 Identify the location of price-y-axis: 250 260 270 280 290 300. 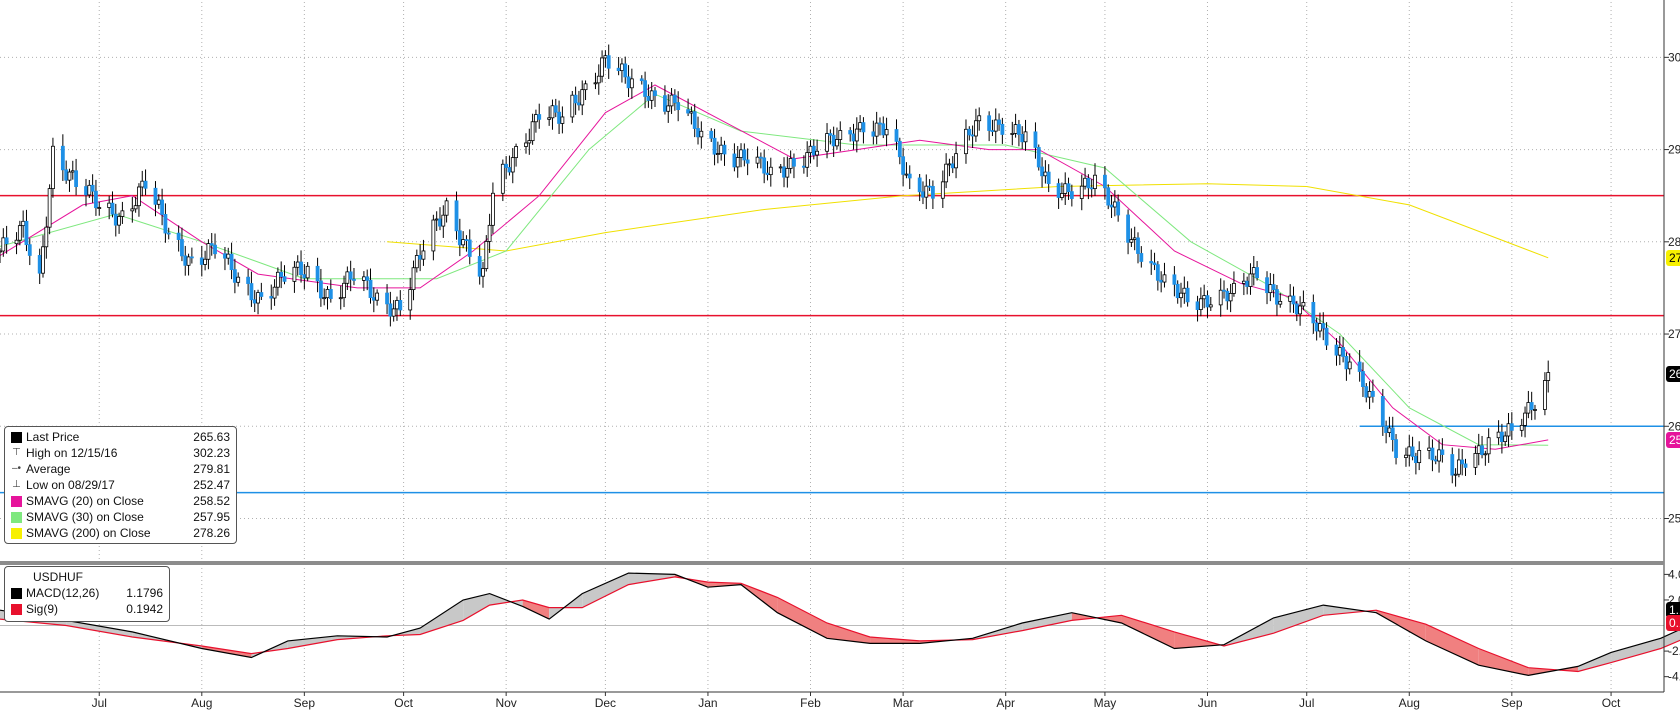
(1672, 287).